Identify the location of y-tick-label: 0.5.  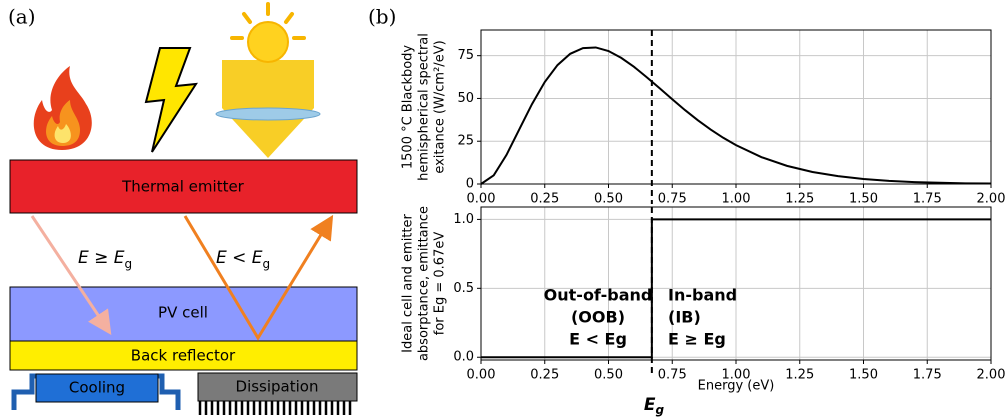
(463, 288).